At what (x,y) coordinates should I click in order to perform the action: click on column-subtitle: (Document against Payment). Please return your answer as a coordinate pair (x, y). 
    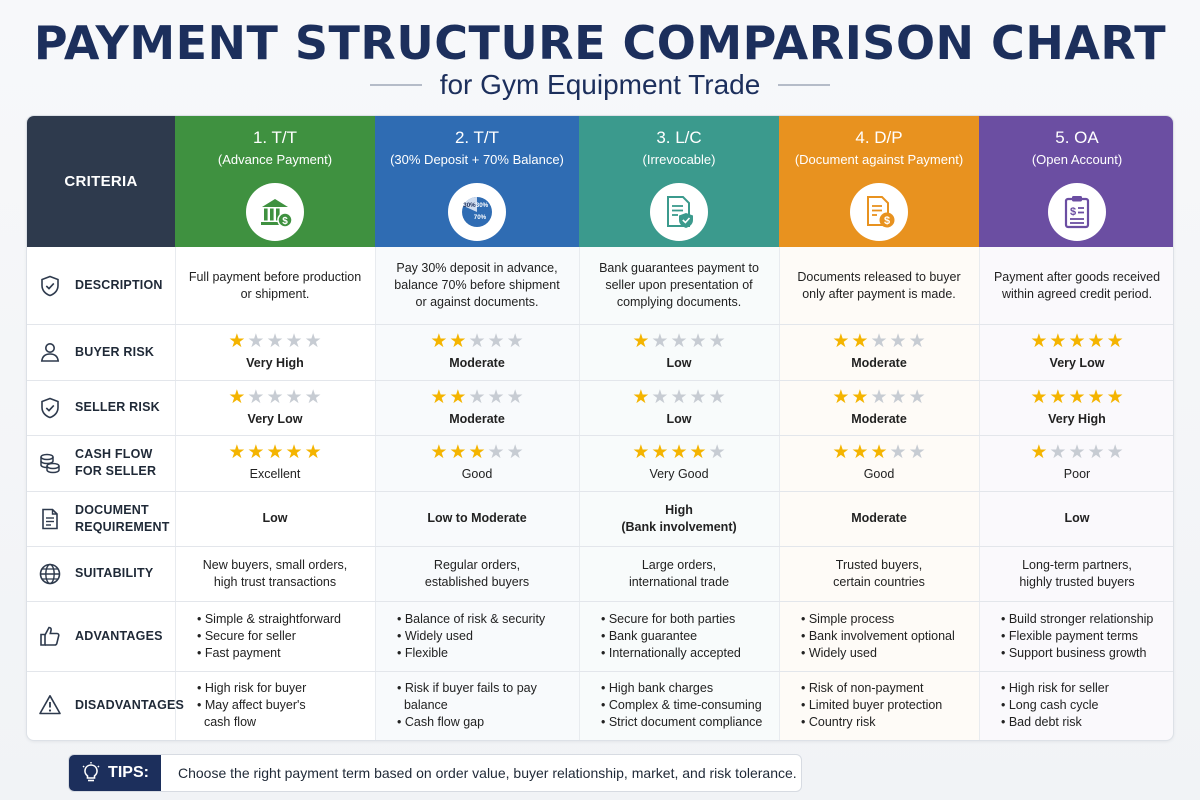
    Looking at the image, I should click on (879, 159).